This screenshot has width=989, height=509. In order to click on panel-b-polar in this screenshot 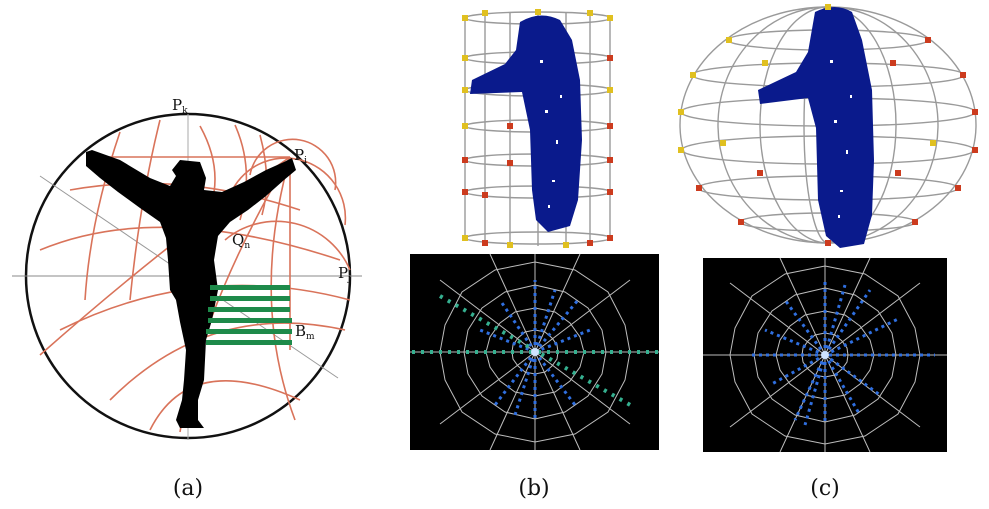, I will do `click(534, 352)`.